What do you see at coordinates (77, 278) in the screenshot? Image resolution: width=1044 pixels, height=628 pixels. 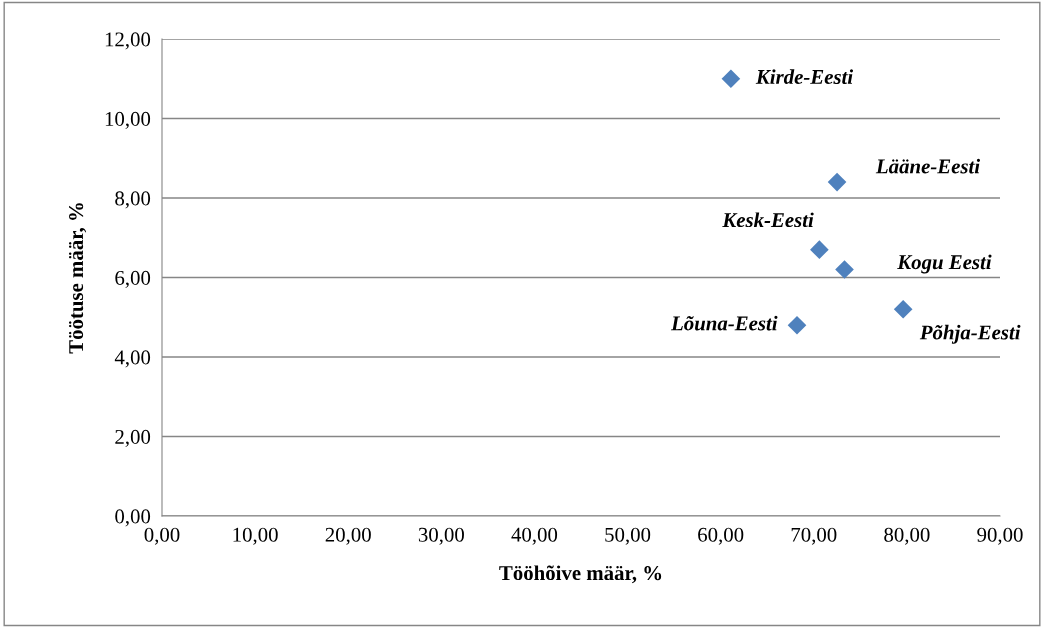 I see `y-axis-title: Töötuse määr, %` at bounding box center [77, 278].